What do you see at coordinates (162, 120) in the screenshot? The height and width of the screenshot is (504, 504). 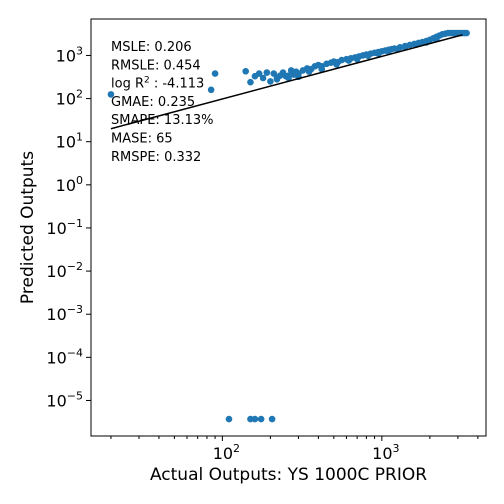 I see `metric-text: SMAPE: 13.13%` at bounding box center [162, 120].